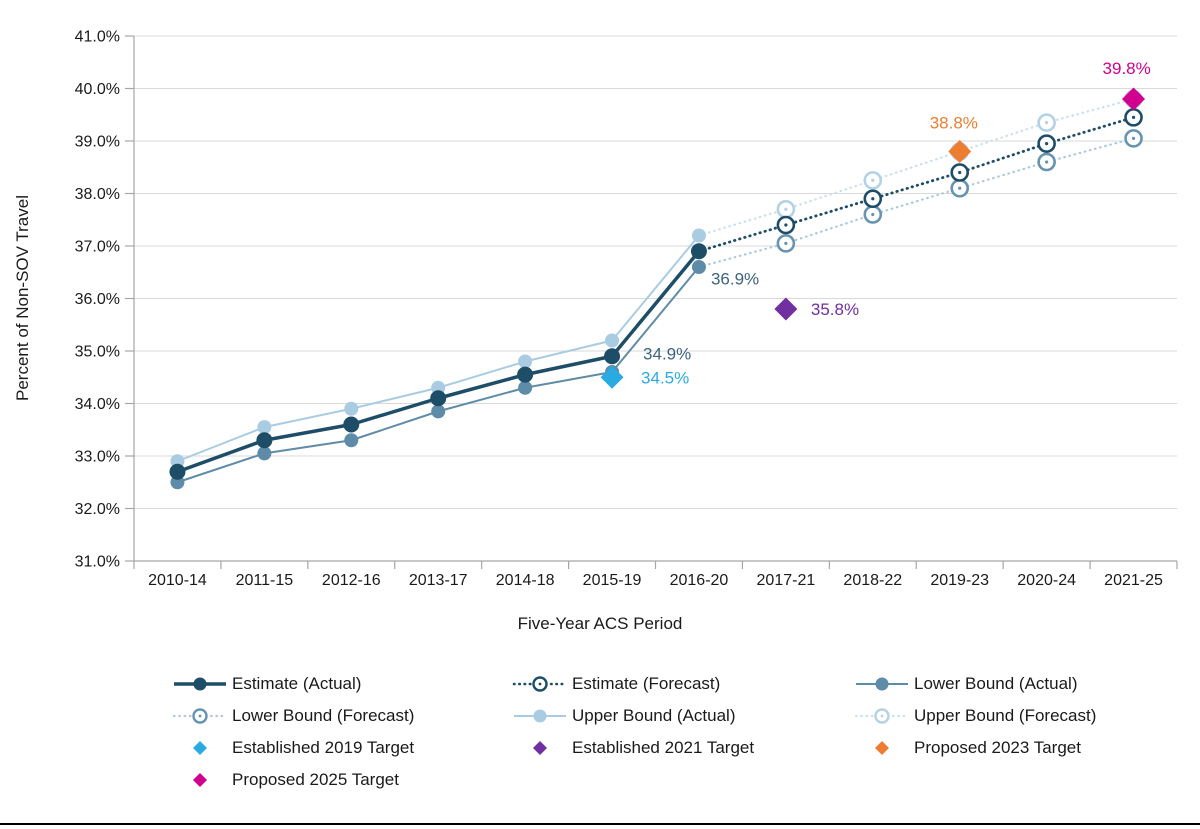 The width and height of the screenshot is (1200, 829). Describe the element at coordinates (699, 580) in the screenshot. I see `x-tick-label: 2016-20` at that location.